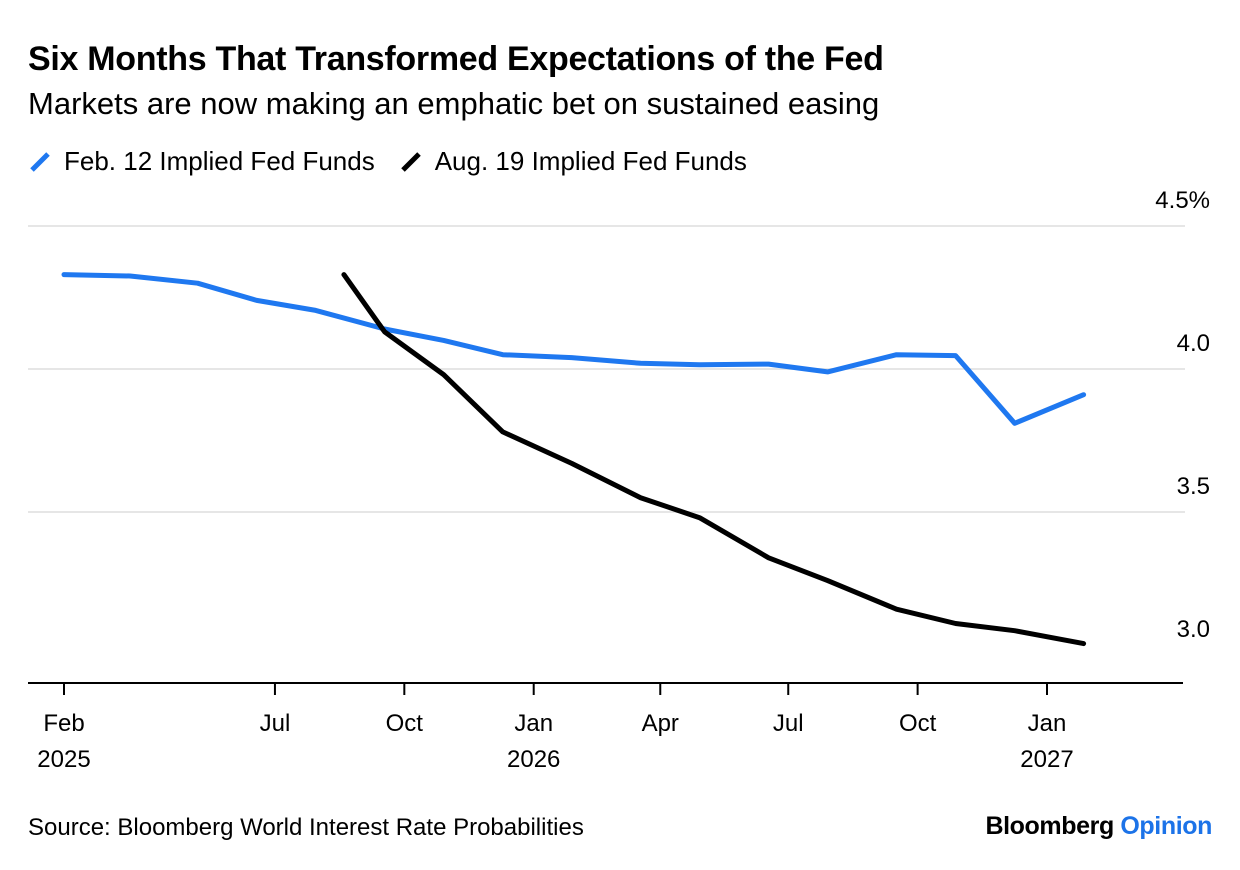  I want to click on x-axis, so click(605, 688).